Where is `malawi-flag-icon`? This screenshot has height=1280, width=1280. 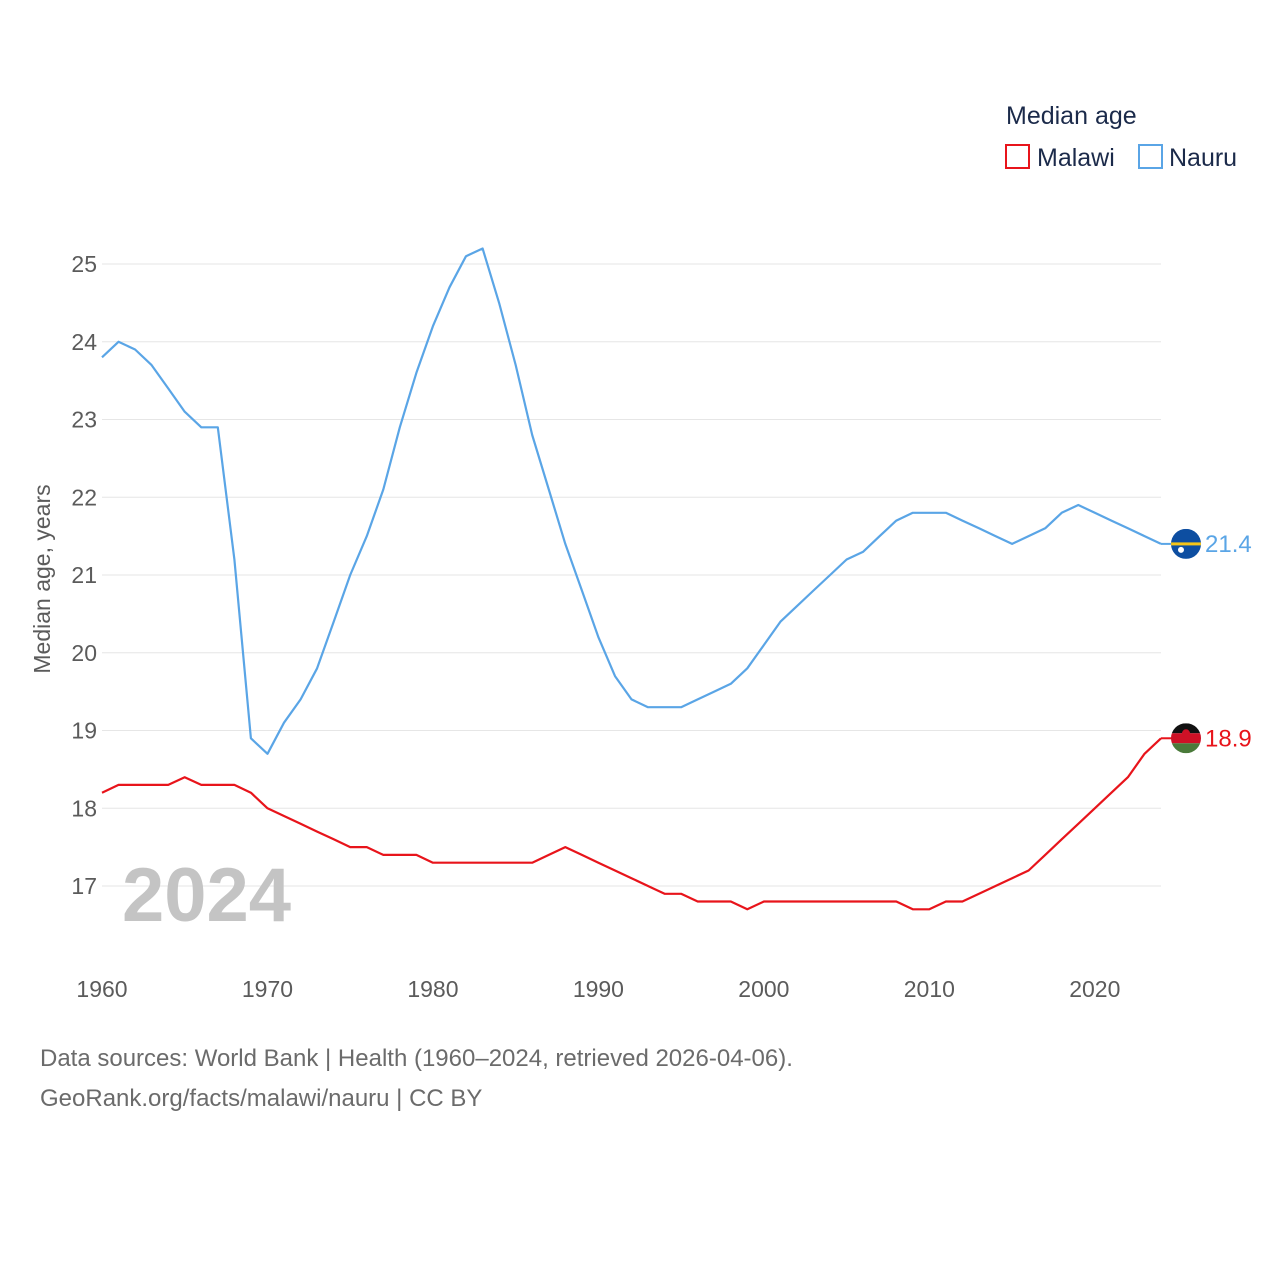
malawi-flag-icon is located at coordinates (1186, 738).